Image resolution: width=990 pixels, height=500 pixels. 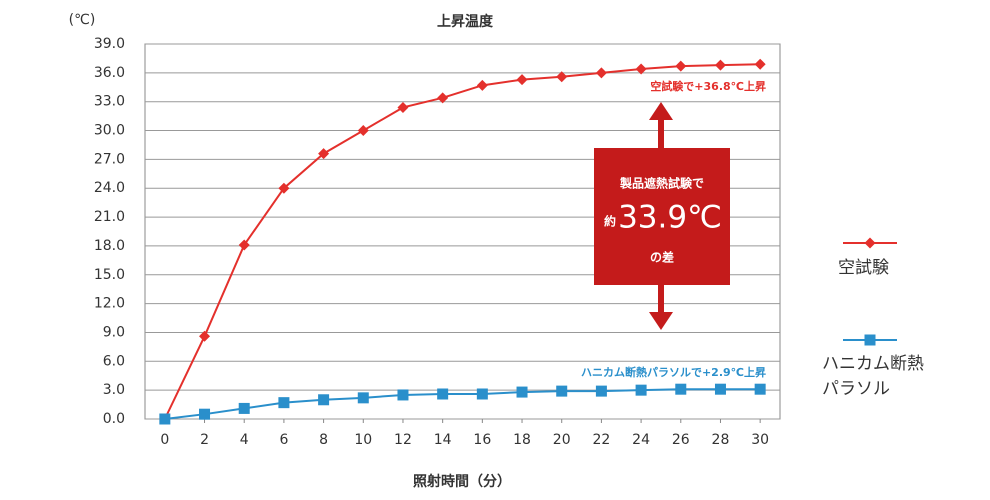 I want to click on chart-title: 上昇温度, so click(x=465, y=21).